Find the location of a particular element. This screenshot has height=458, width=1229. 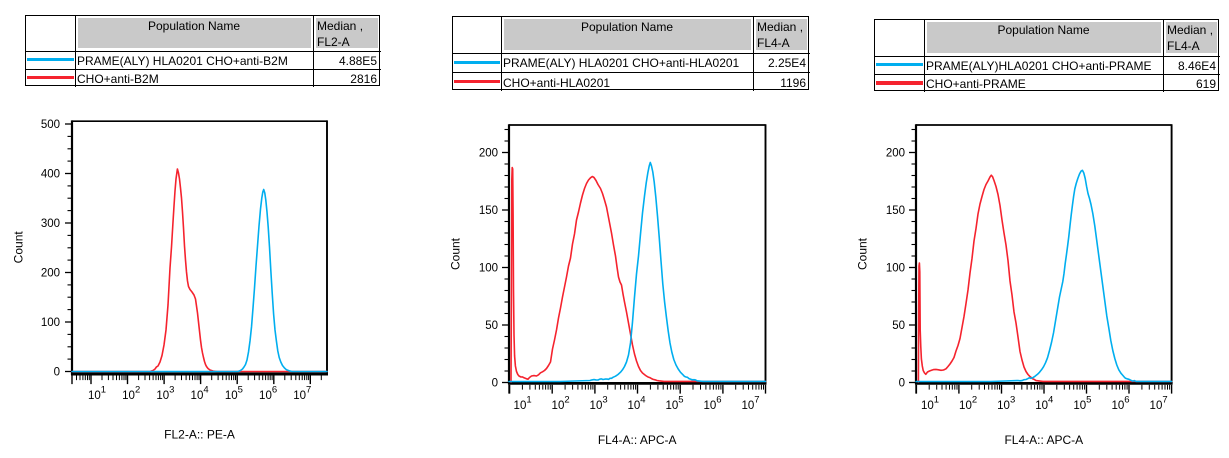

svg-text: FL2-A:: PE-A is located at coordinates (199, 435).